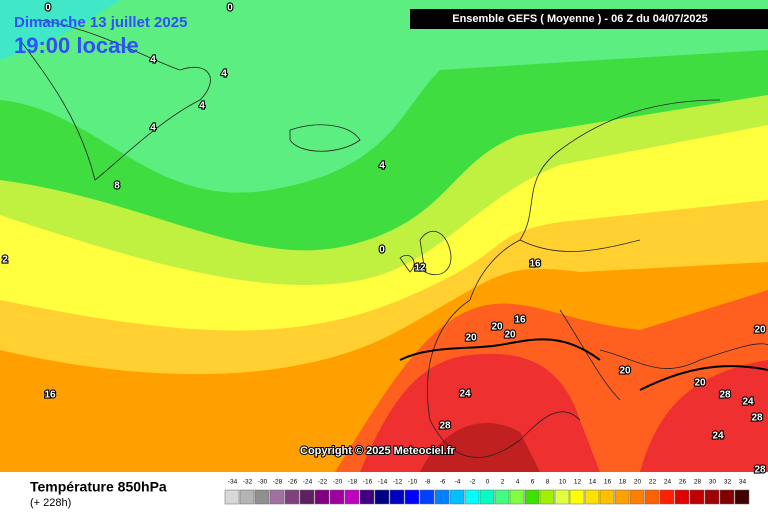  What do you see at coordinates (638, 482) in the screenshot?
I see `legend-label: 20` at bounding box center [638, 482].